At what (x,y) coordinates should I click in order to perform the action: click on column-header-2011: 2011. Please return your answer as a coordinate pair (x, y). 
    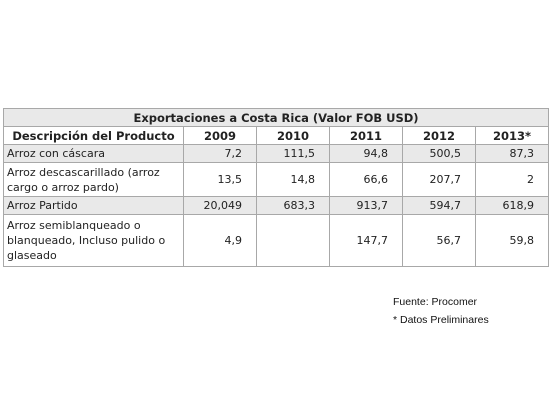
    Looking at the image, I should click on (366, 135).